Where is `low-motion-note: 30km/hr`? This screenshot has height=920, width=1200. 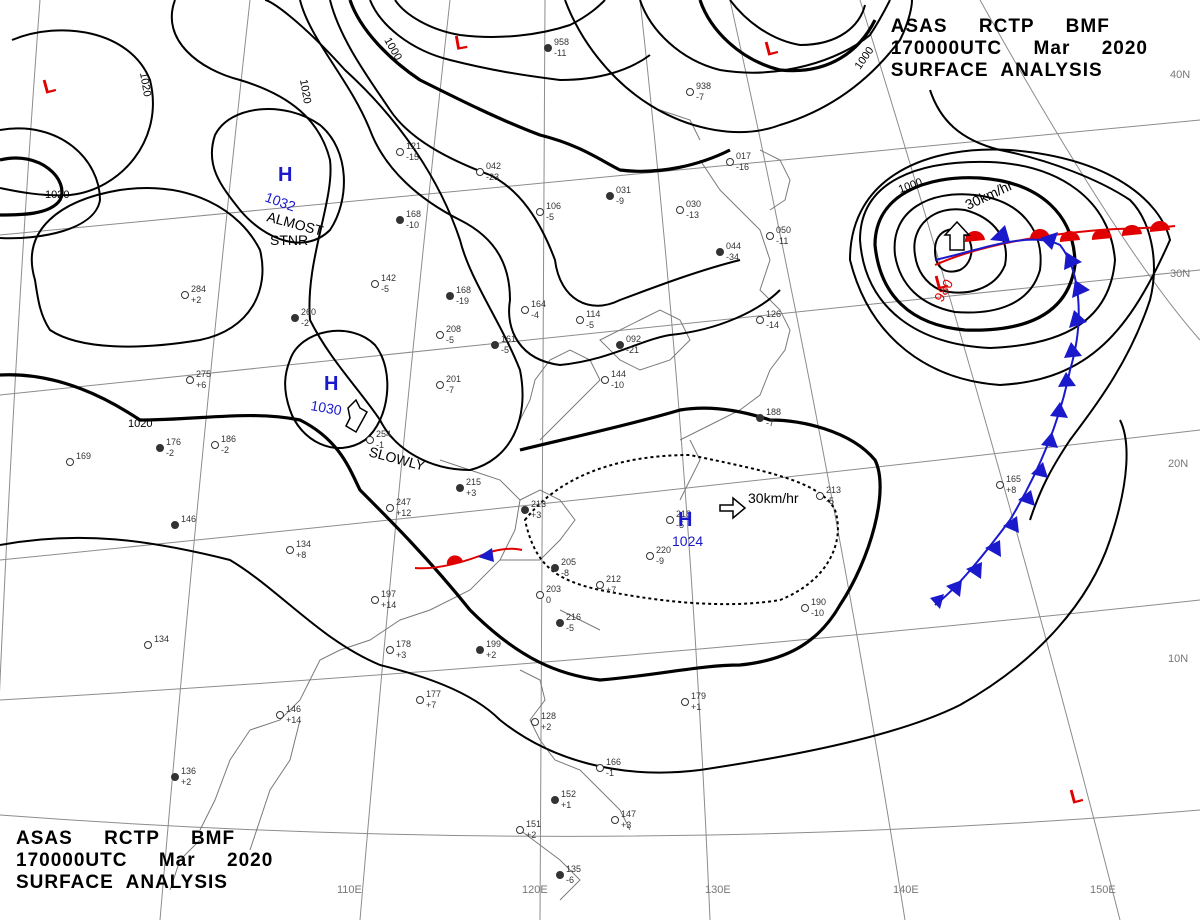
low-motion-note: 30km/hr is located at coordinates (989, 195).